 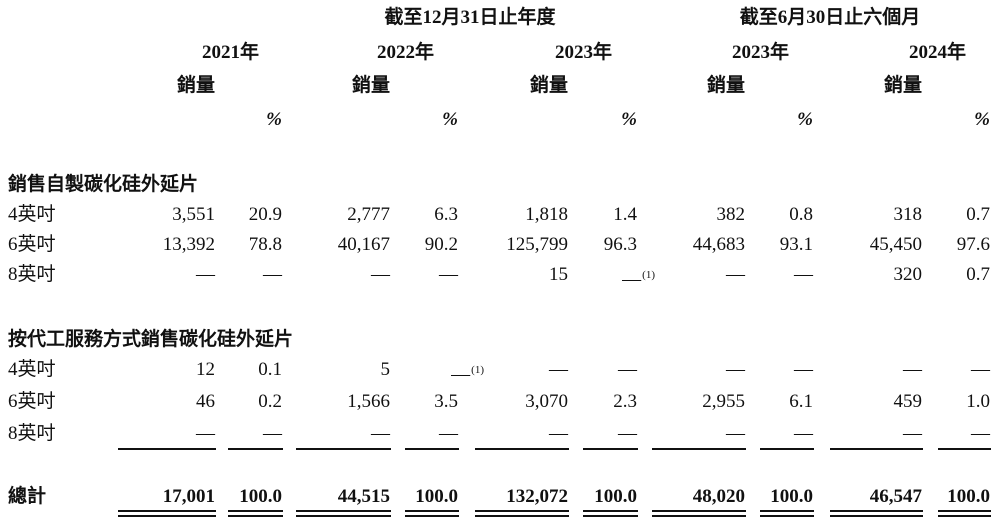 I want to click on section-title: 按代工服務方式銷售碳化硅外延片, so click(x=151, y=339).